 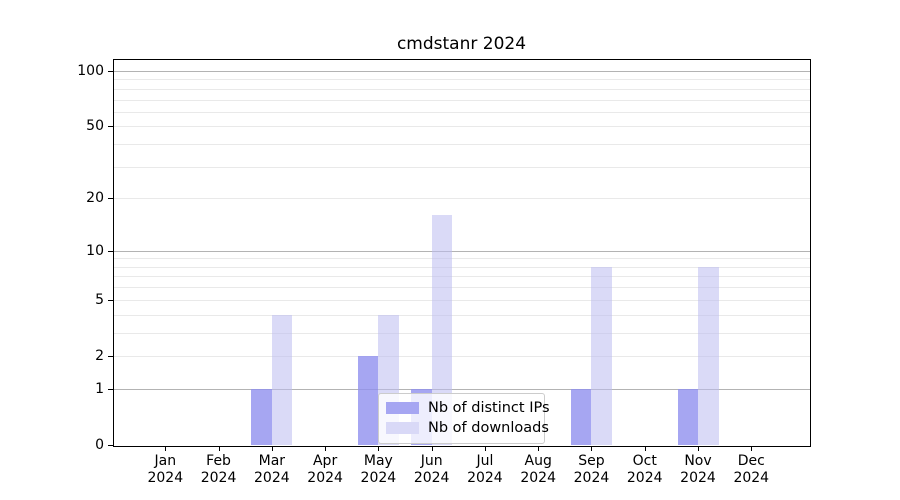 I want to click on legend-item-ips: Nb of distinct IPs, so click(x=464, y=408).